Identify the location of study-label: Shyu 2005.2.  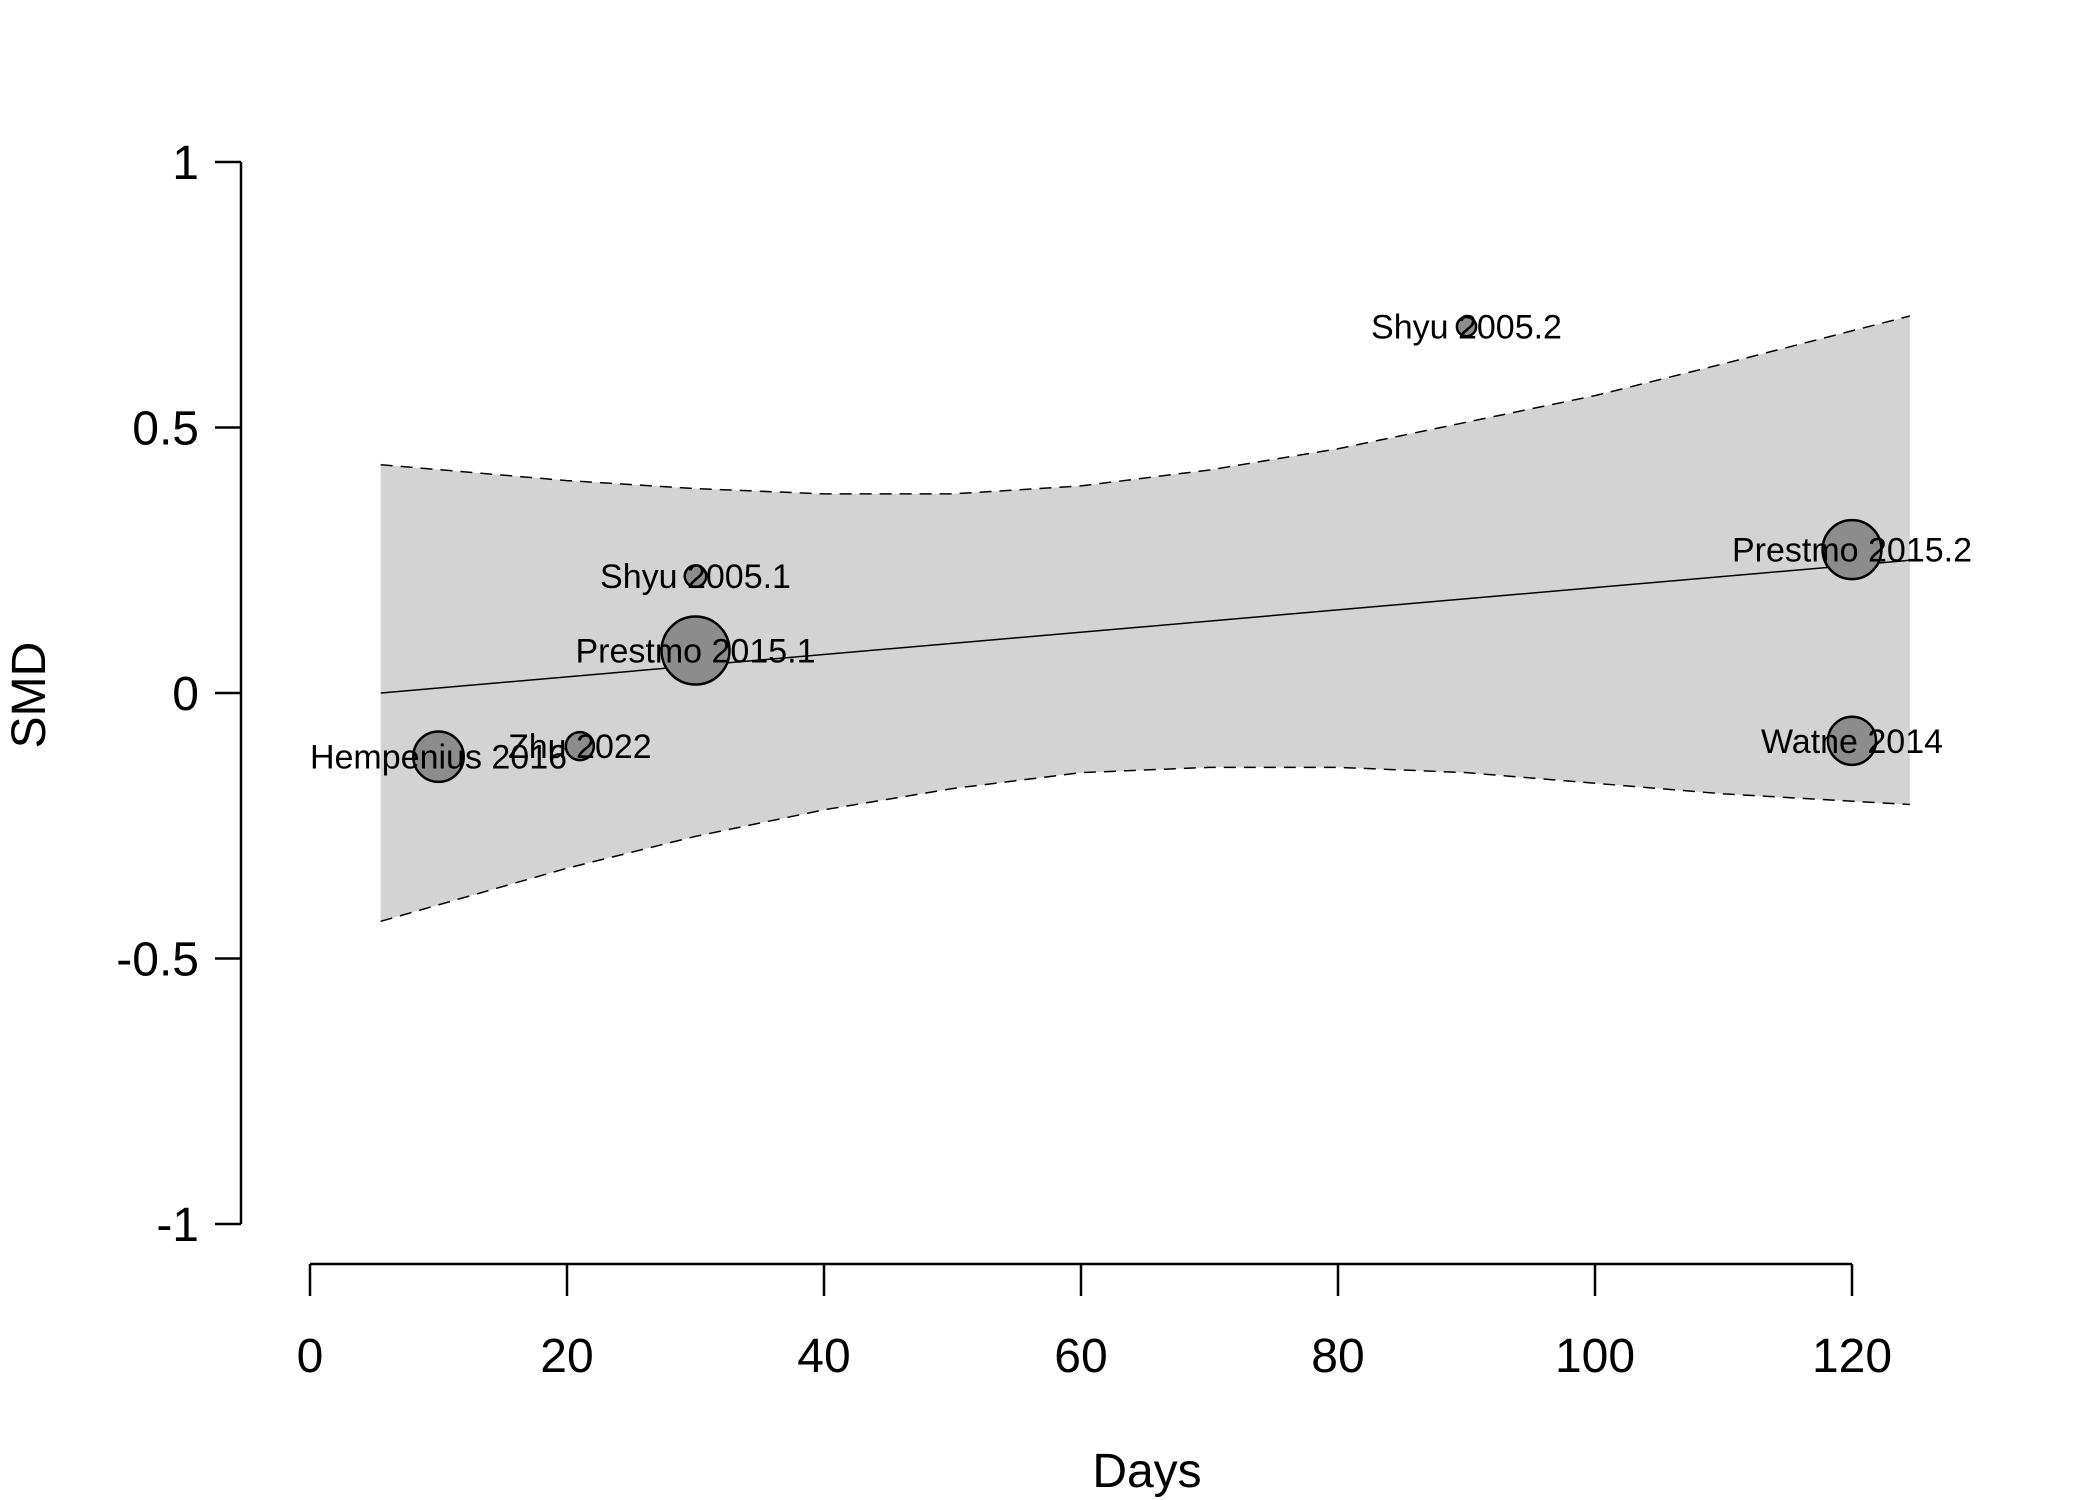
(1466, 328).